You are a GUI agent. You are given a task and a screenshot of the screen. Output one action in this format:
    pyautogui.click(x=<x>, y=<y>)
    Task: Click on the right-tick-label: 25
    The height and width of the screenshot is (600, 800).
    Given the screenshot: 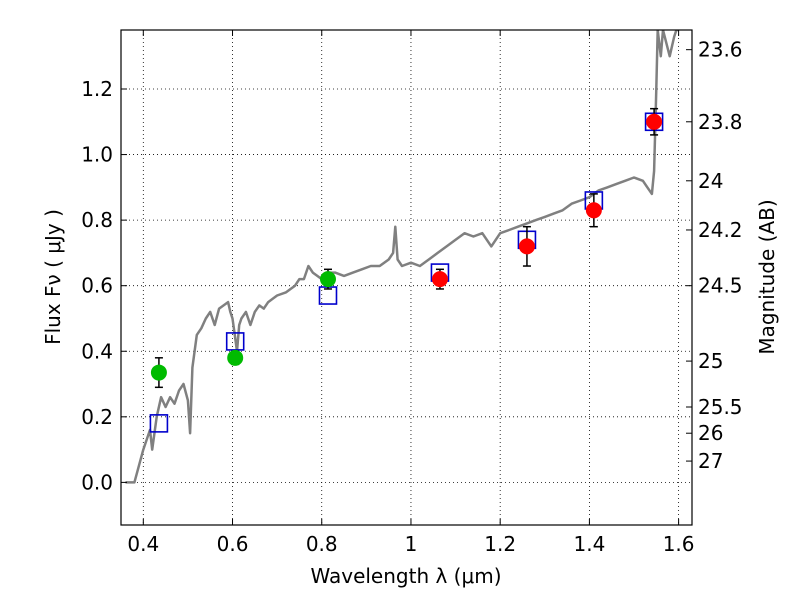 What is the action you would take?
    pyautogui.click(x=710, y=361)
    